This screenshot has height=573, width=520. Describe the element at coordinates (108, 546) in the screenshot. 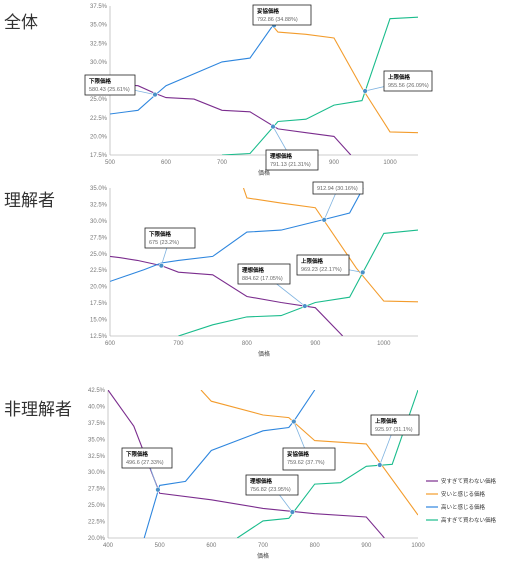

I see `x-tick-label: 400` at that location.